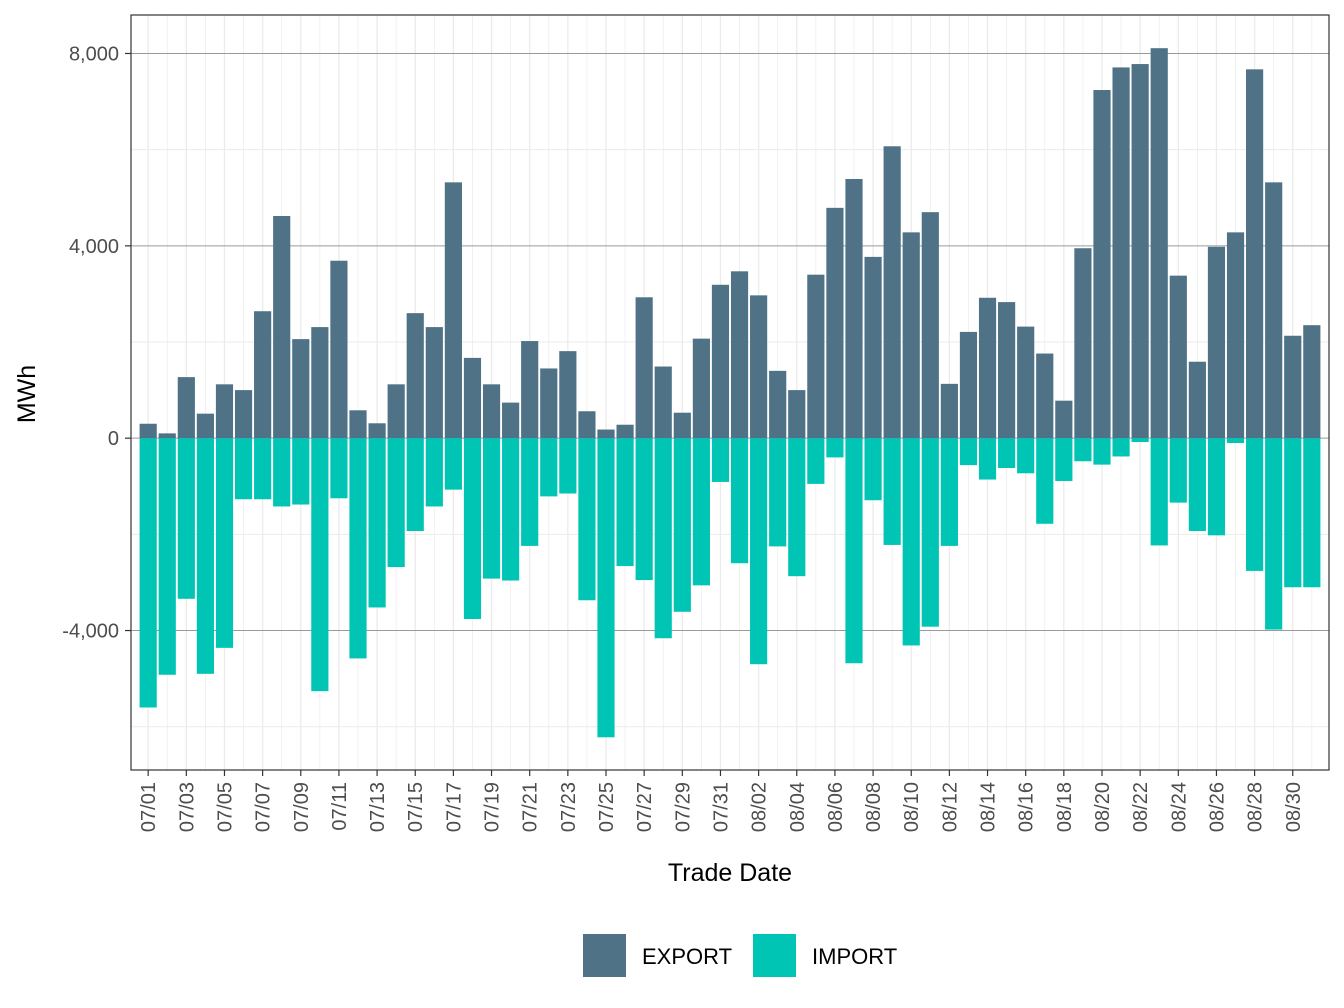 This screenshot has height=1008, width=1344. Describe the element at coordinates (740, 955) in the screenshot. I see `legend: EXPORT IMPORT` at that location.